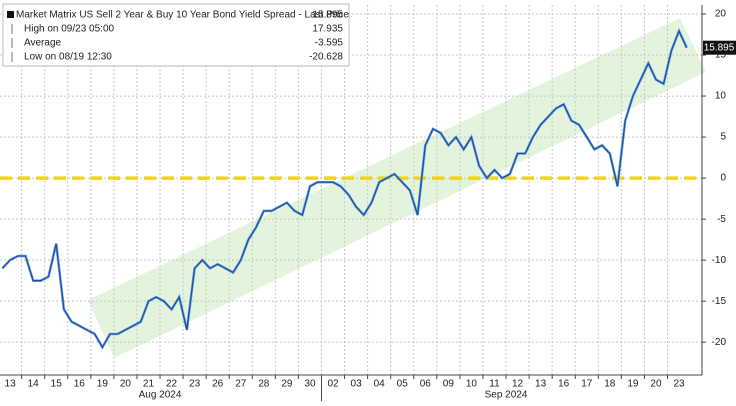 This screenshot has height=406, width=736. I want to click on legend-value: -20.628, so click(326, 57).